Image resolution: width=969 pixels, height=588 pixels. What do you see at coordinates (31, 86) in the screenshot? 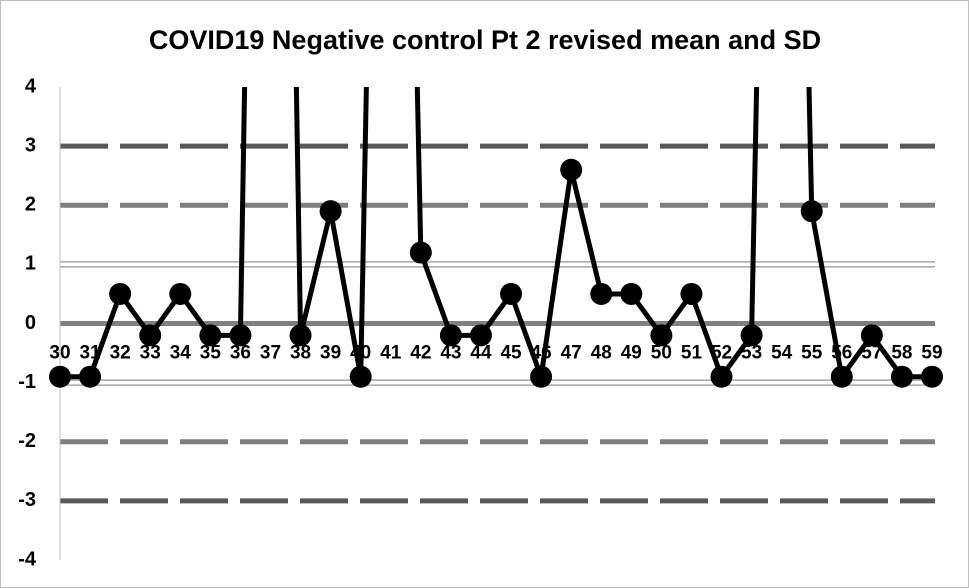
I see `y-tick-label: 4` at bounding box center [31, 86].